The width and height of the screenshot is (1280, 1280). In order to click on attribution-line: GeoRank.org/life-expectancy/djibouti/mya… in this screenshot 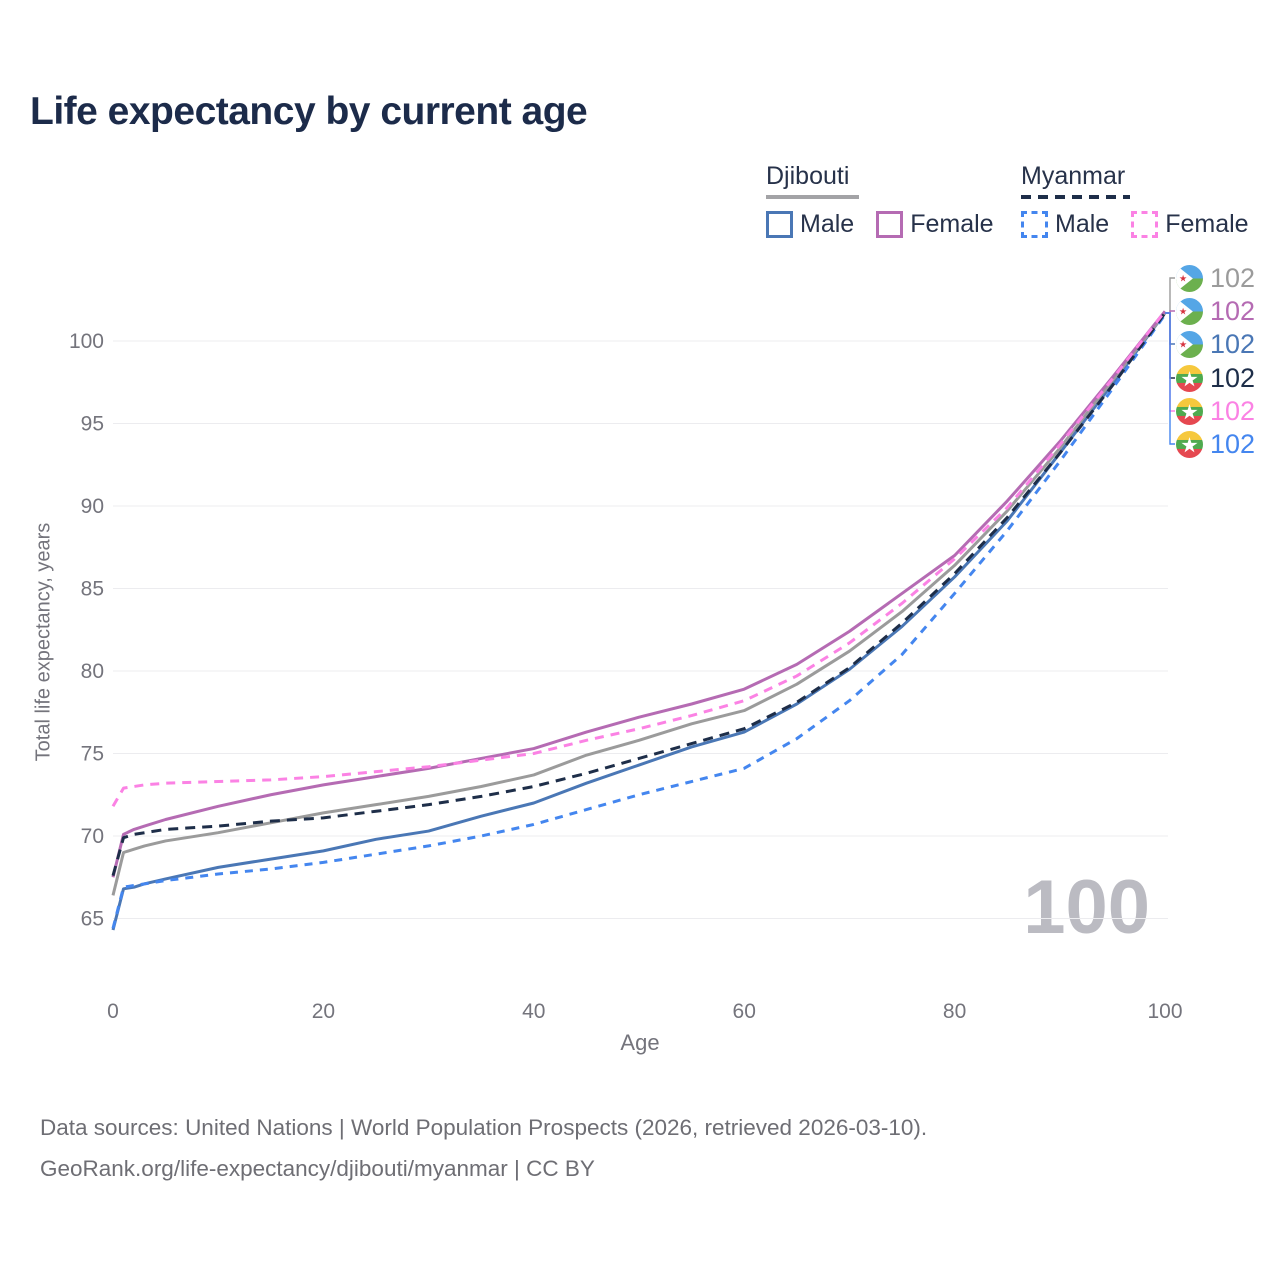, I will do `click(317, 1168)`.